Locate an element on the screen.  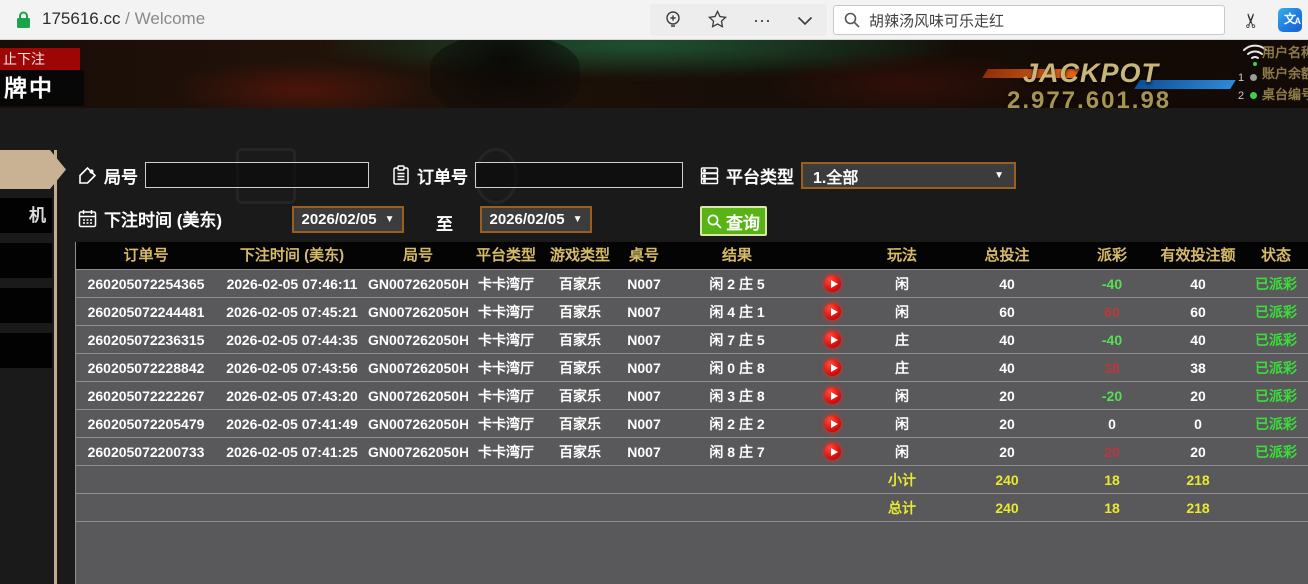
platform-type-label: 平台类型 is located at coordinates (760, 177).